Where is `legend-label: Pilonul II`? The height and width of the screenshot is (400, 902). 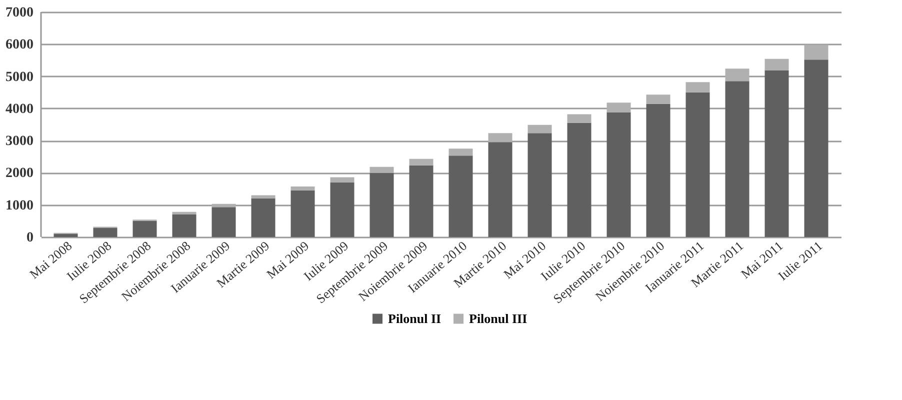 legend-label: Pilonul II is located at coordinates (415, 318).